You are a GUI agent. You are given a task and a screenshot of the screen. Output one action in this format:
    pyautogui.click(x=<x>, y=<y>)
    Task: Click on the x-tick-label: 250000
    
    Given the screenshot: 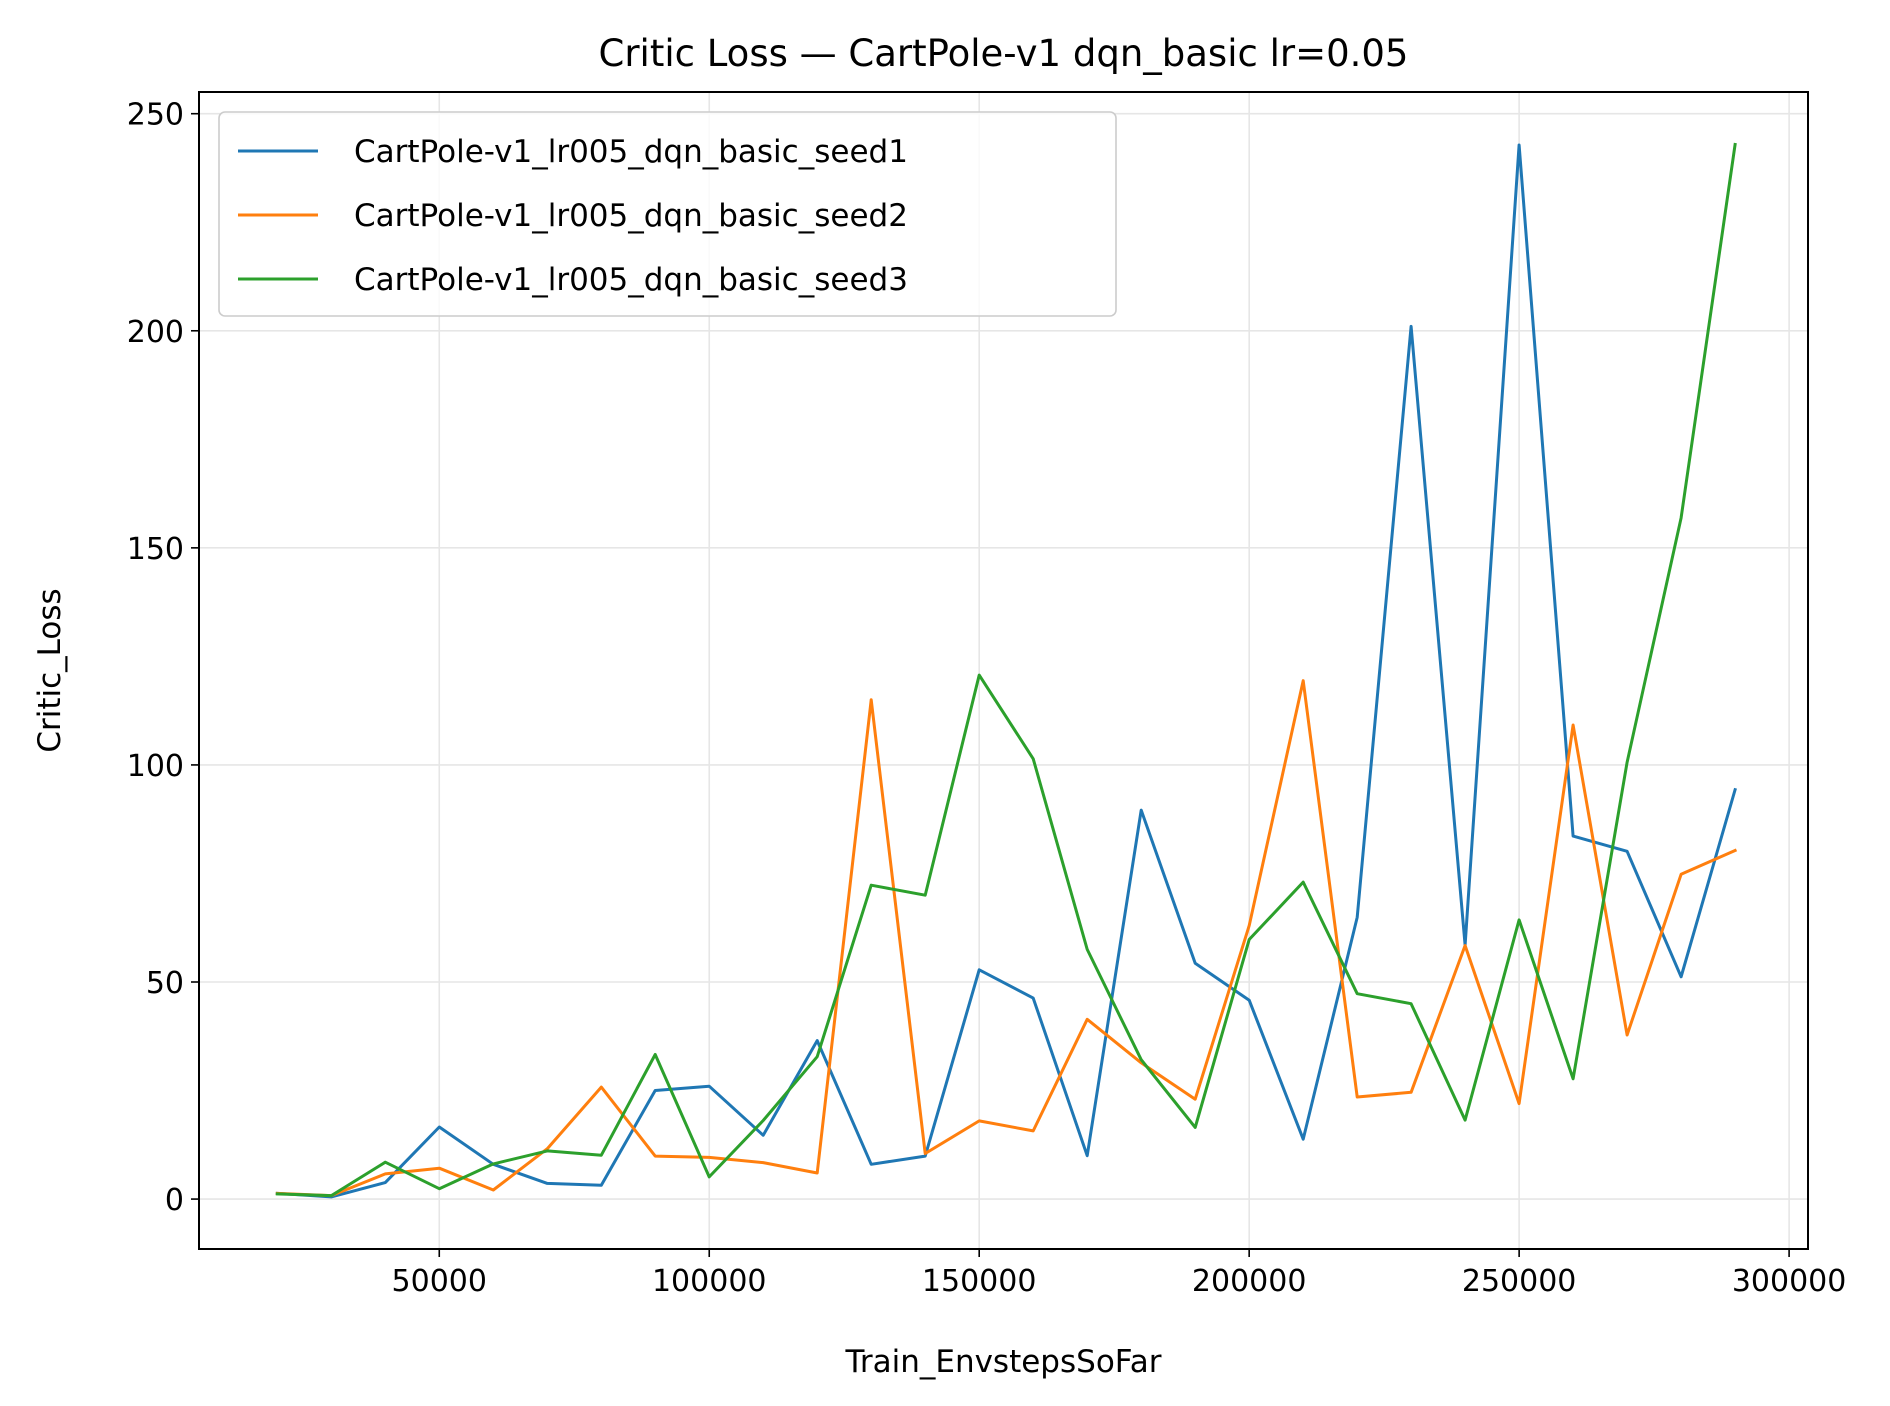 What is the action you would take?
    pyautogui.click(x=1519, y=1281)
    